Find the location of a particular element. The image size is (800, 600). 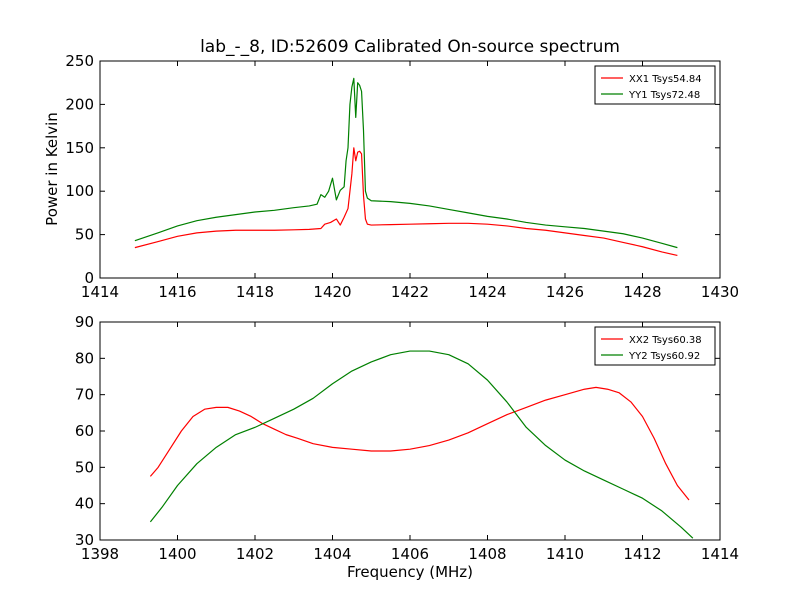

top-chart-x-tick-label: 1422 is located at coordinates (410, 292).